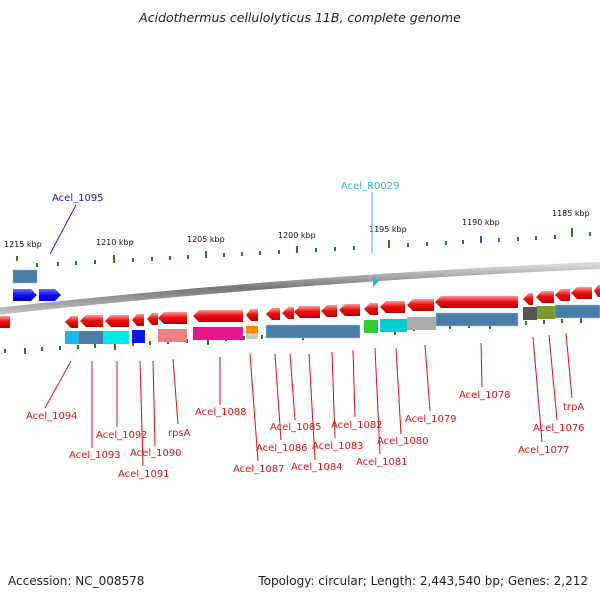 The width and height of the screenshot is (600, 600). What do you see at coordinates (481, 222) in the screenshot?
I see `scale-label: 1190 kbp` at bounding box center [481, 222].